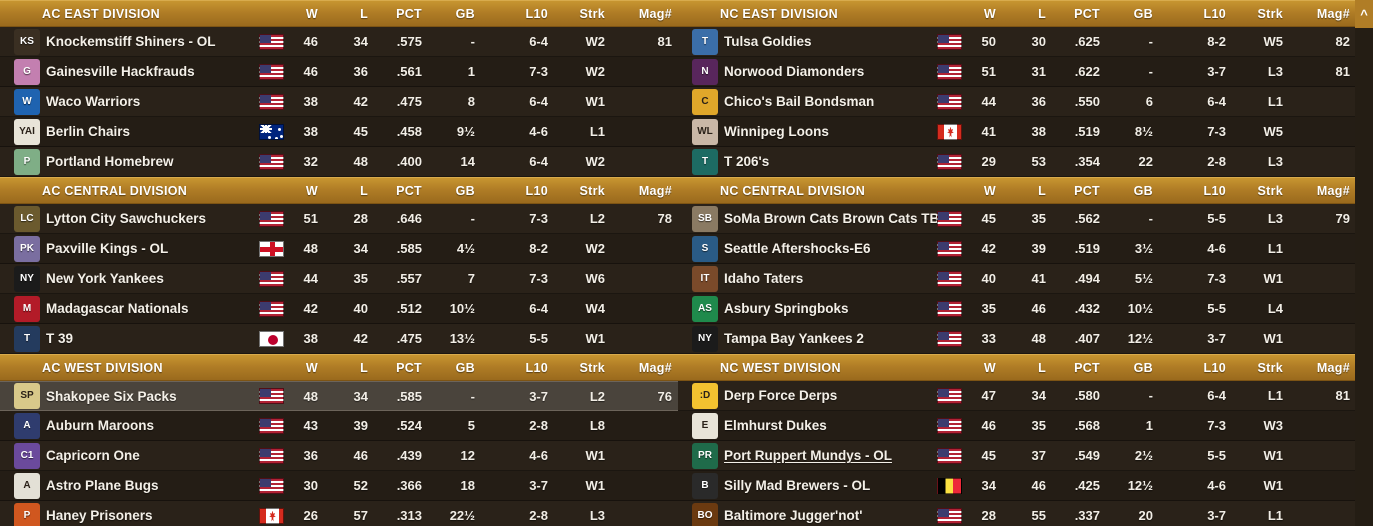 This screenshot has height=526, width=1373. What do you see at coordinates (117, 308) in the screenshot?
I see `team-name: Madagascar Nationals` at bounding box center [117, 308].